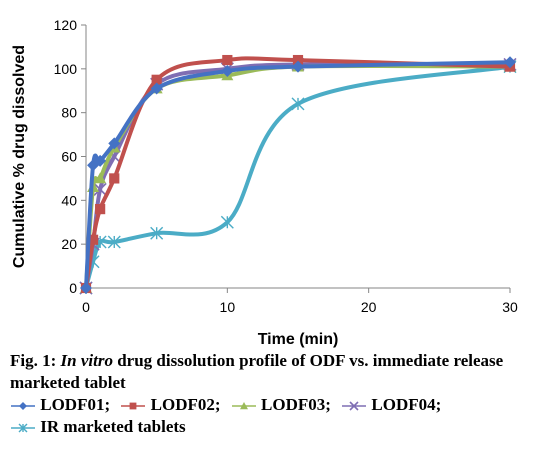 The height and width of the screenshot is (459, 557). I want to click on caption-italic-text: In vitro, so click(86, 360).